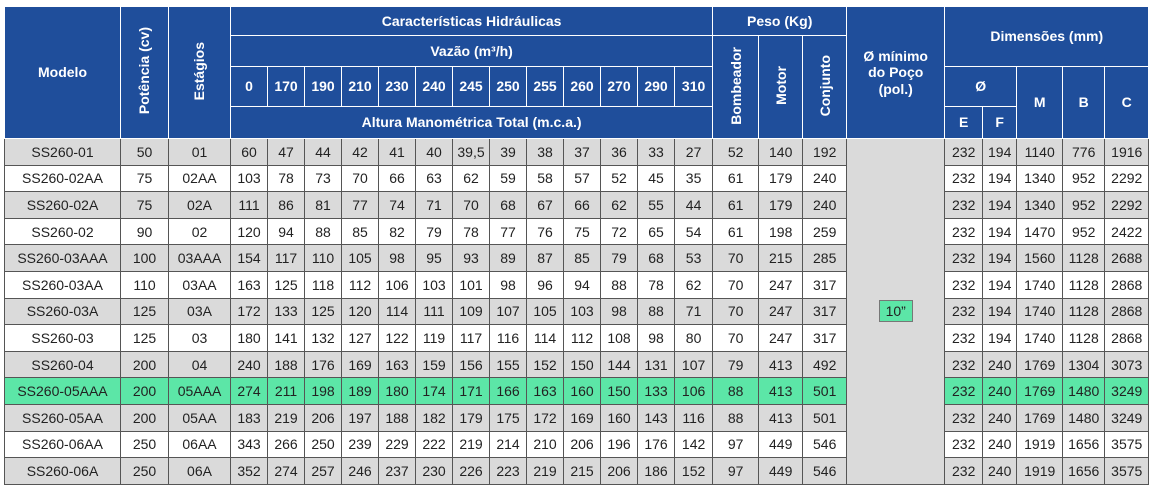 This screenshot has height=487, width=1150. Describe the element at coordinates (323, 178) in the screenshot. I see `table-cell: 73` at that location.